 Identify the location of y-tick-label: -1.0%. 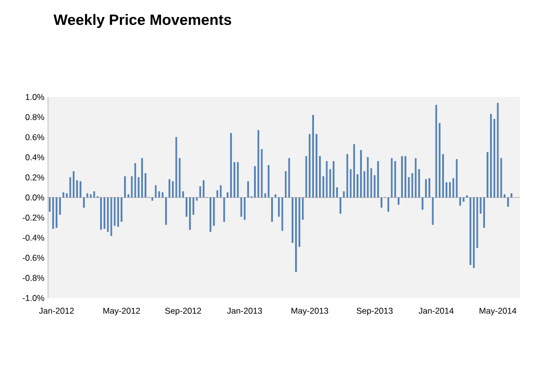
(33, 298).